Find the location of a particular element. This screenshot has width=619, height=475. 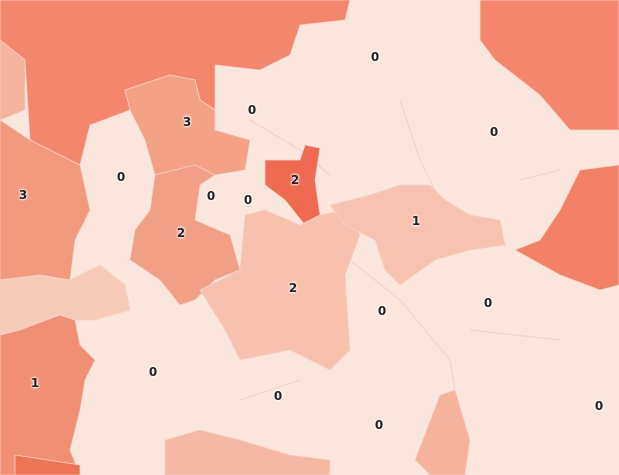

region-bottom-left is located at coordinates (47, 464).